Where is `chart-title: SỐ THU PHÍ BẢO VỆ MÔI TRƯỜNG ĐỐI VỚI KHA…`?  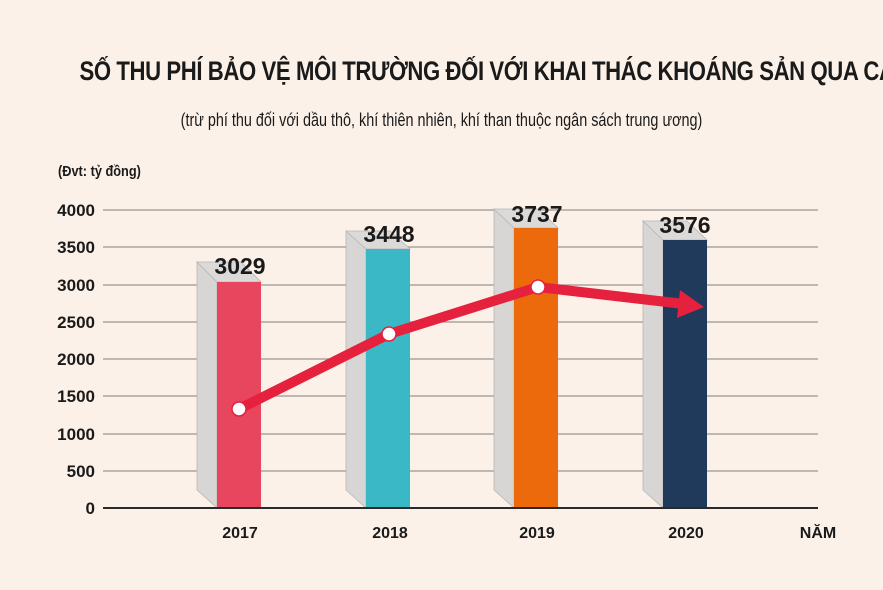 chart-title: SỐ THU PHÍ BẢO VỆ MÔI TRƯỜNG ĐỐI VỚI KHA… is located at coordinates (481, 71).